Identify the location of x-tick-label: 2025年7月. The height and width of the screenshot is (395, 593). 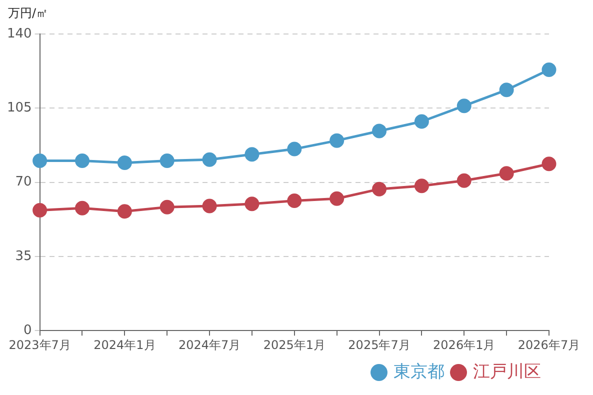
(379, 345).